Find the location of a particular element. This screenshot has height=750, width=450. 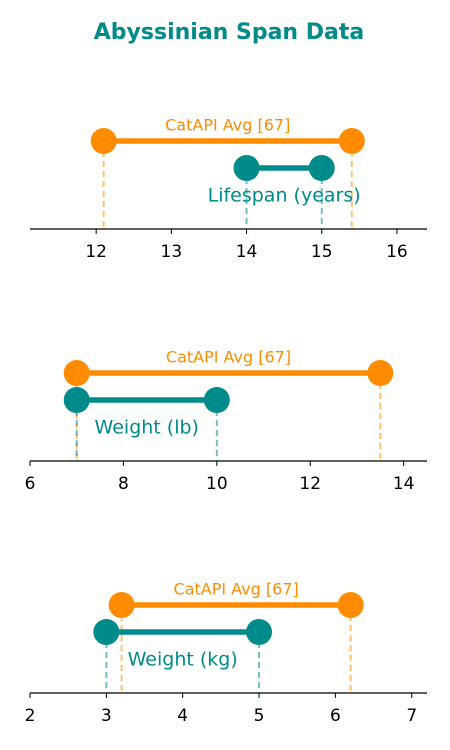

series-label: Weight (lb) is located at coordinates (147, 428).